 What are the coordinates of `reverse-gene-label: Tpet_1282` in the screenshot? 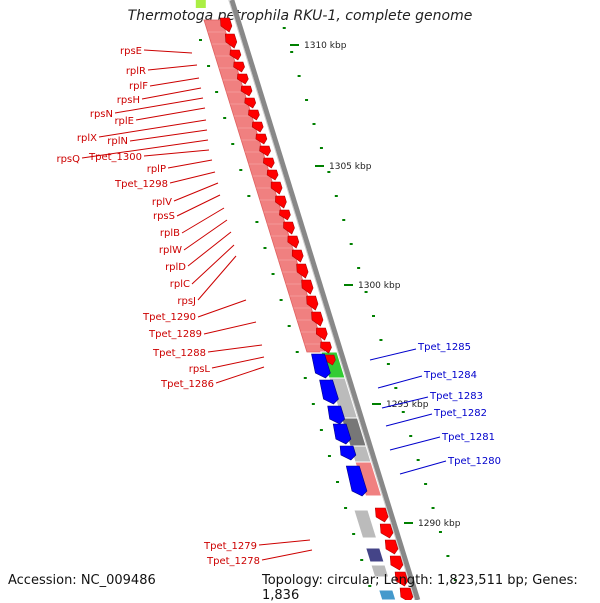 It's located at (460, 413).